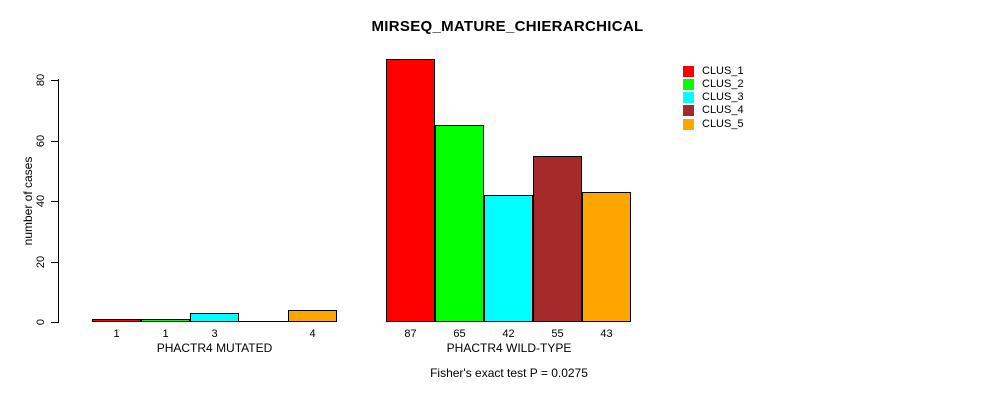  I want to click on bar-value-label: 4, so click(312, 334).